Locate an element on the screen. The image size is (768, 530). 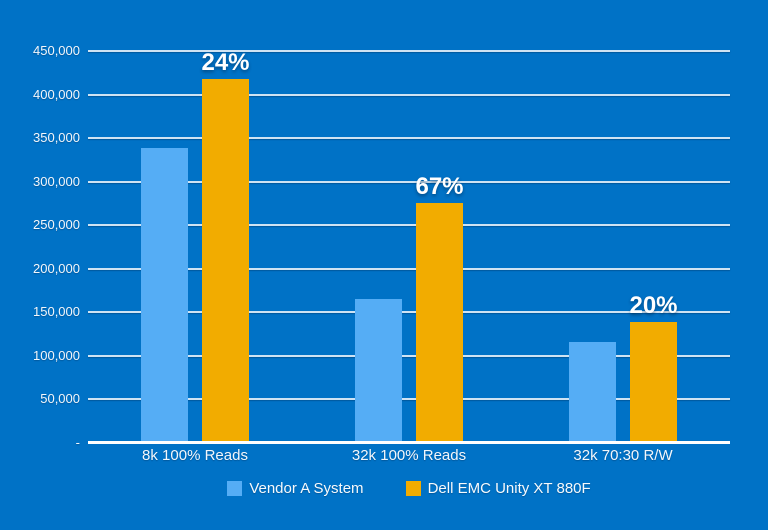
legend-label-vendor-a-system: Vendor A System is located at coordinates (306, 488).